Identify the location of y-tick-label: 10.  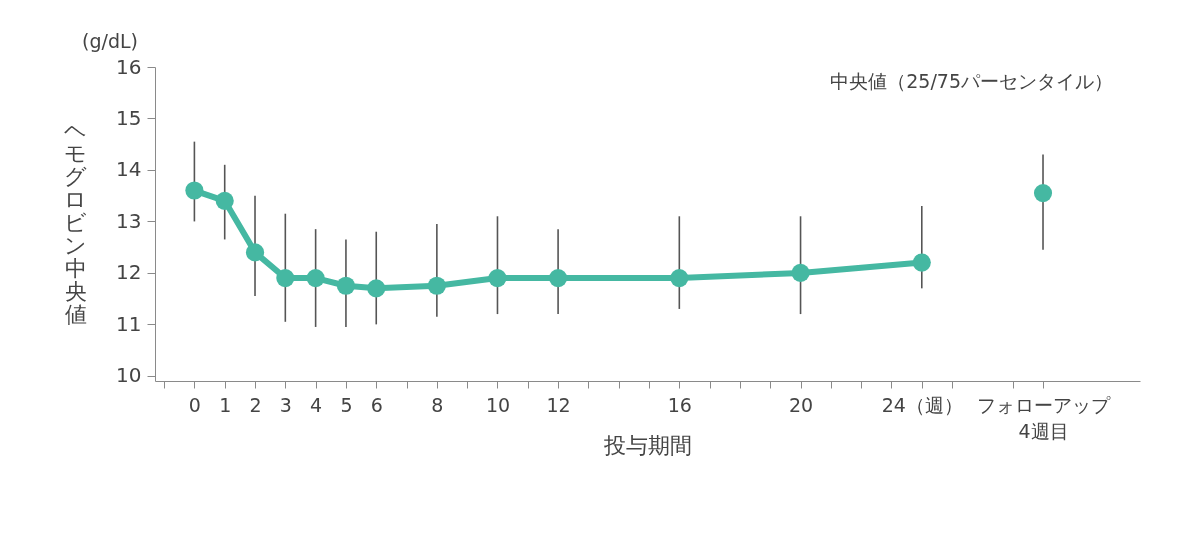
(129, 375).